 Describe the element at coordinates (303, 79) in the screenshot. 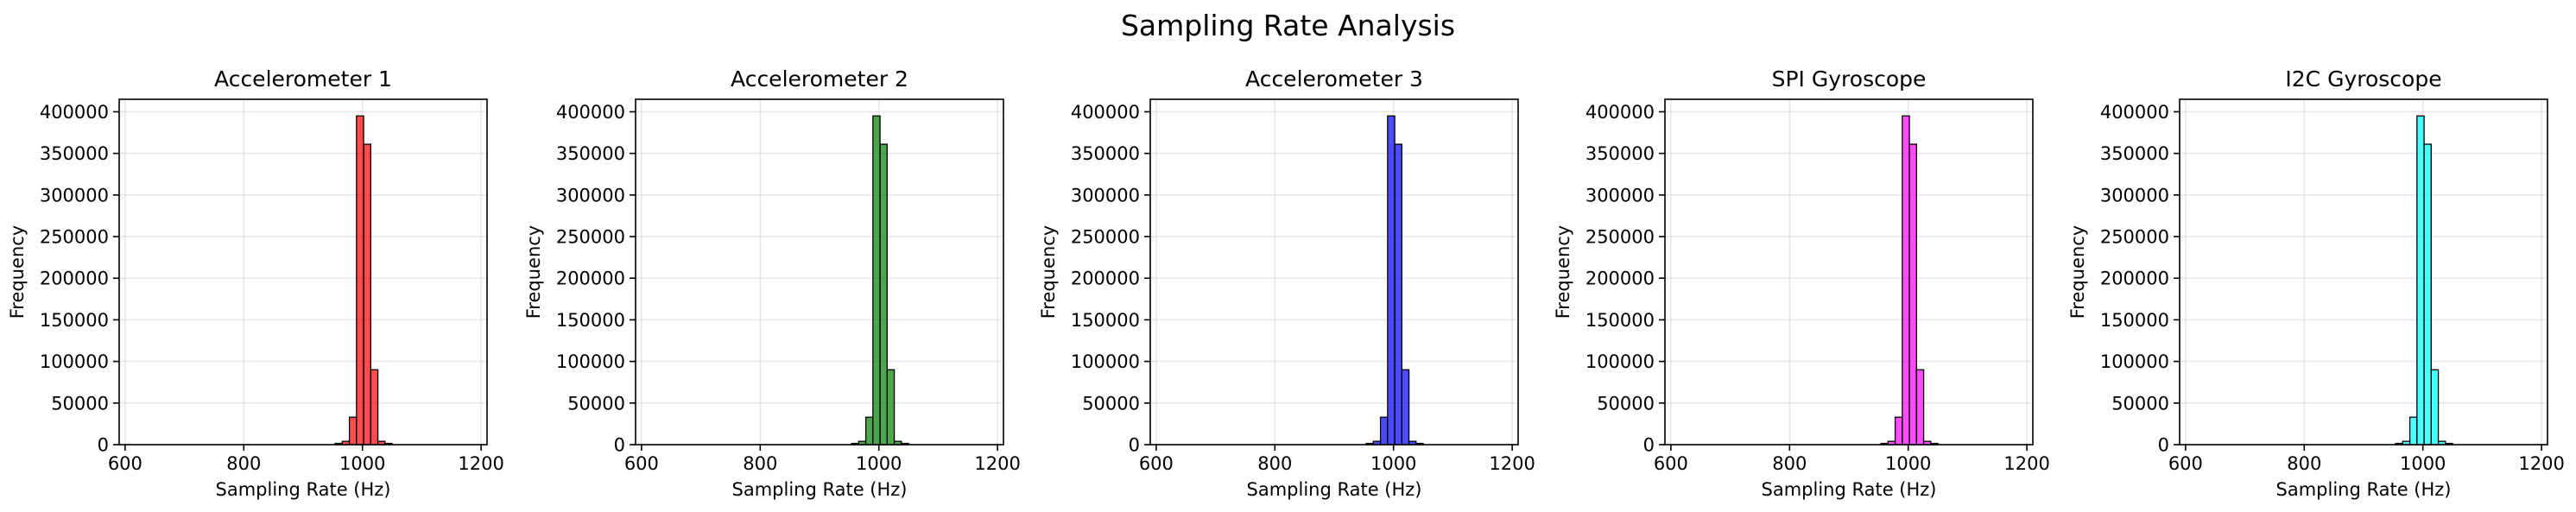

I see `subplot-title: Accelerometer 1` at that location.